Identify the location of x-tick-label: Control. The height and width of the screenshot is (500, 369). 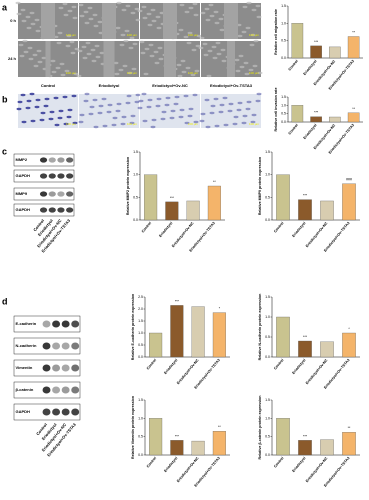
(293, 65).